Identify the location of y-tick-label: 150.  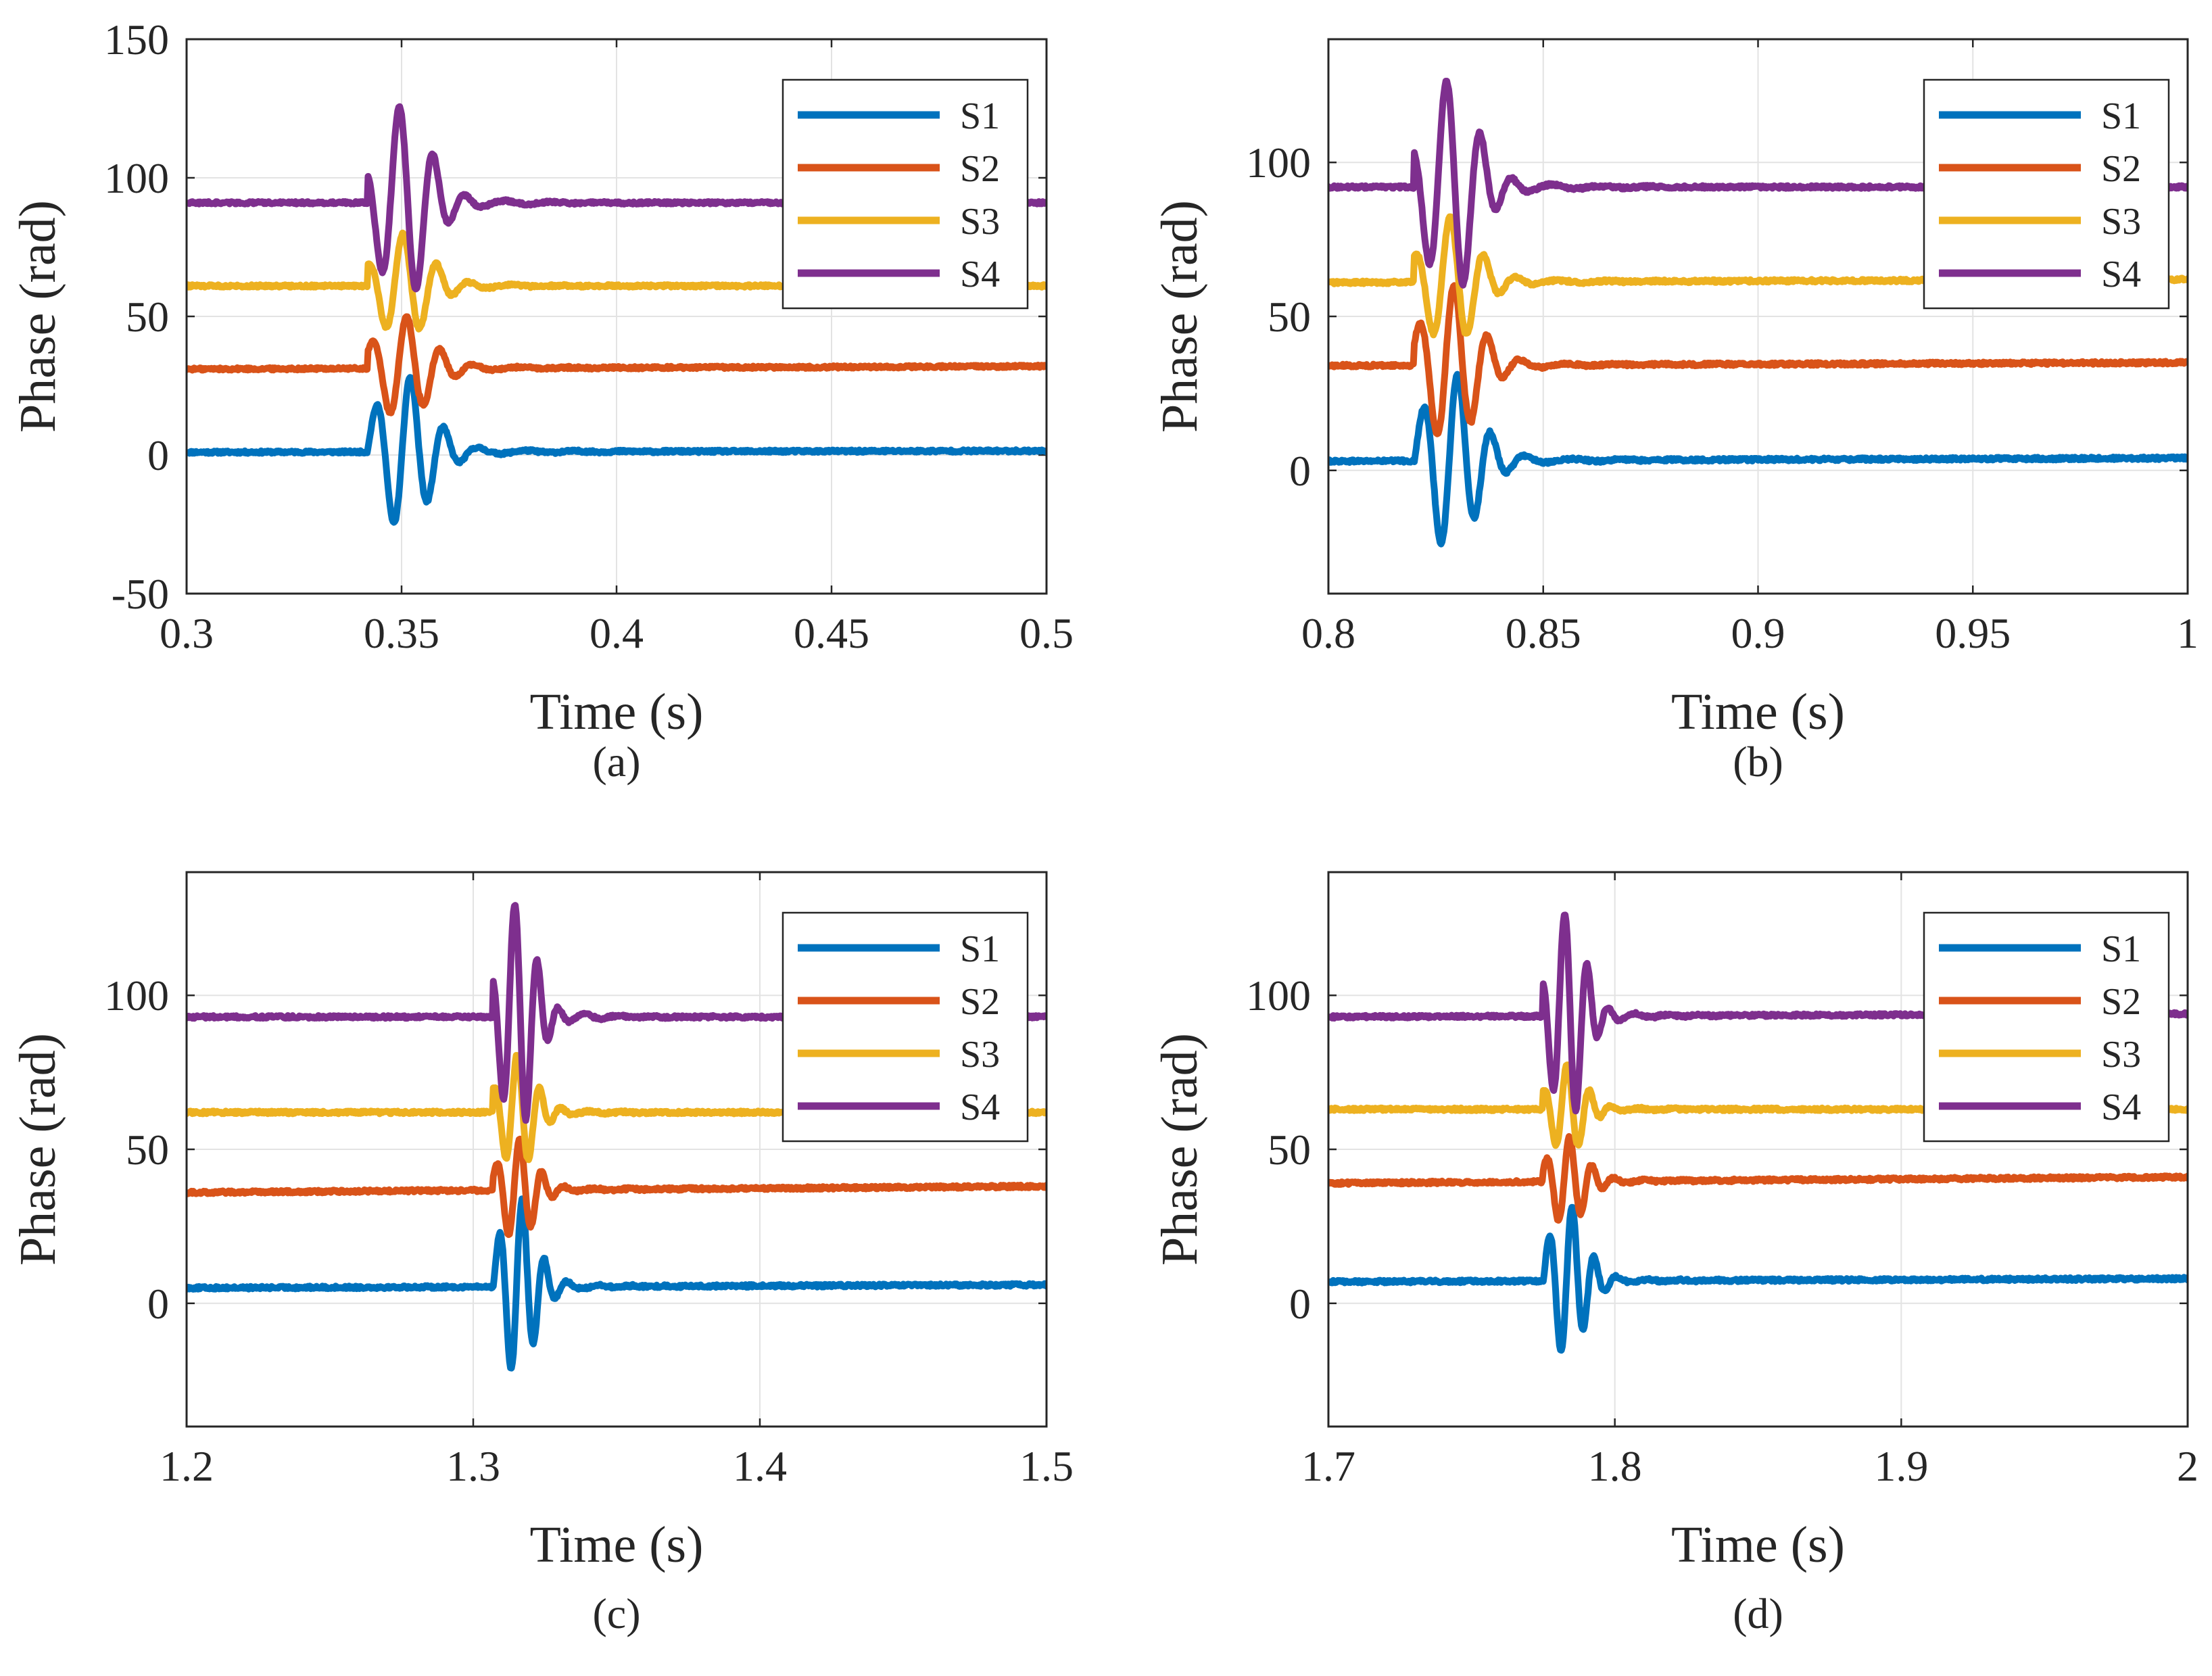
(137, 40).